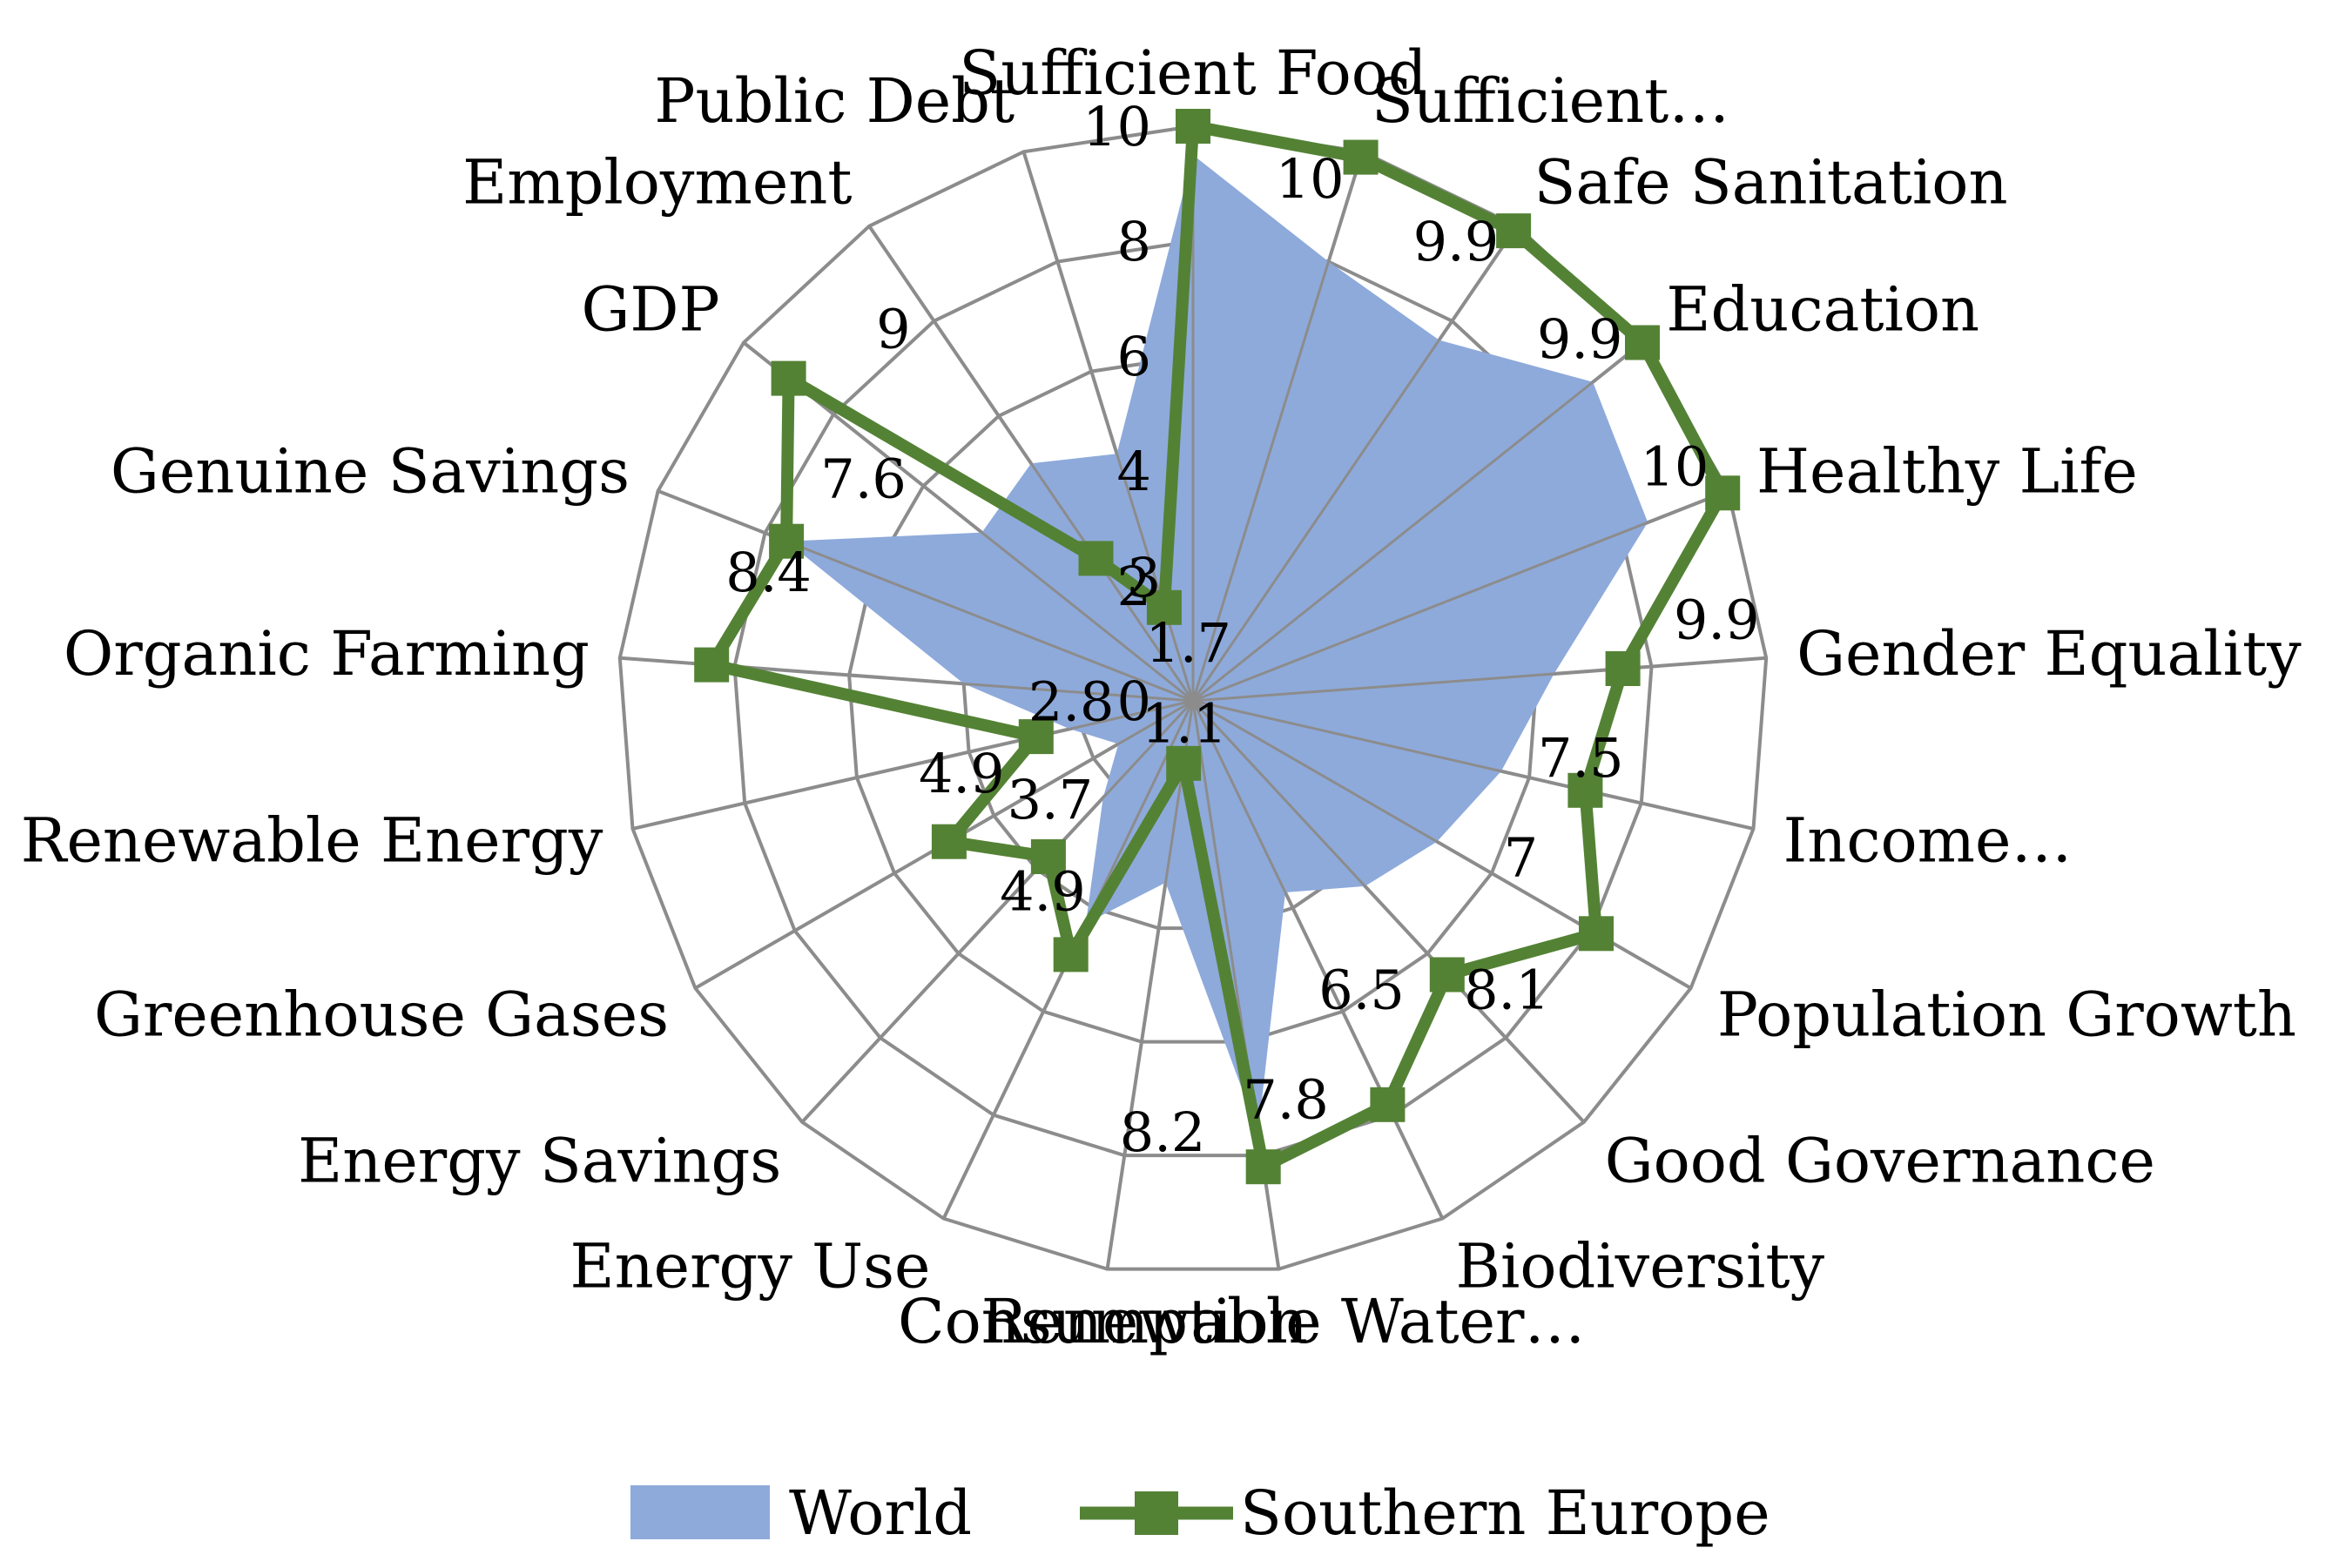  Describe the element at coordinates (788, 378) in the screenshot. I see `marker-southern-europe-gdp` at that location.